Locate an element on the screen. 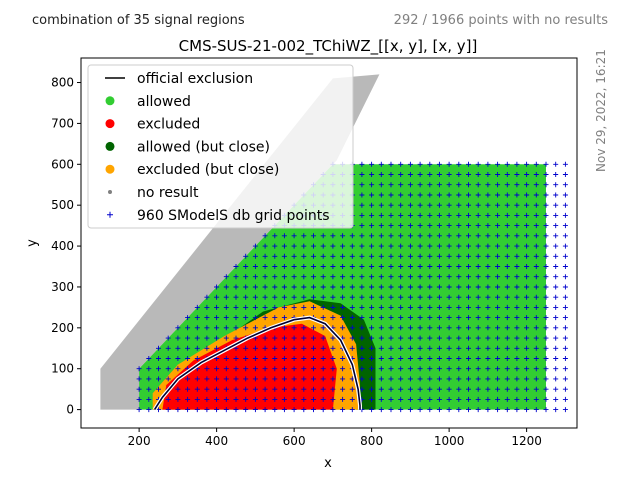  x-tick-label: 800 is located at coordinates (371, 441).